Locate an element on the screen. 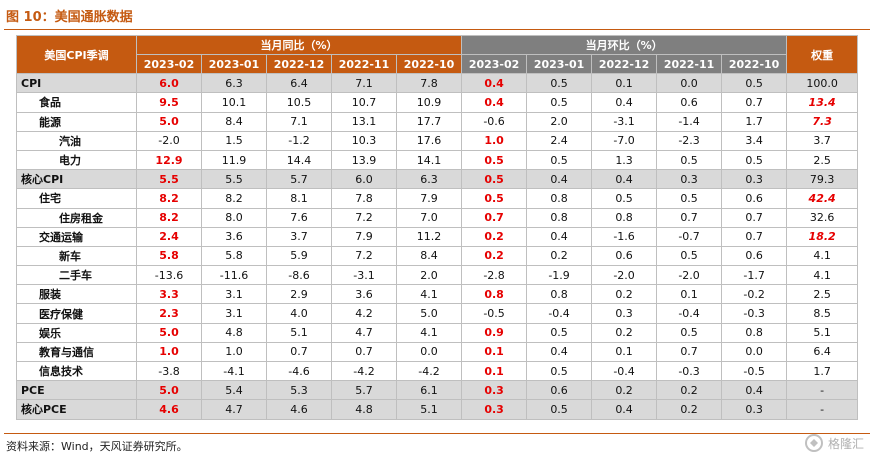 Image resolution: width=874 pixels, height=460 pixels. yoy-month-header: 2022-11 is located at coordinates (364, 64).